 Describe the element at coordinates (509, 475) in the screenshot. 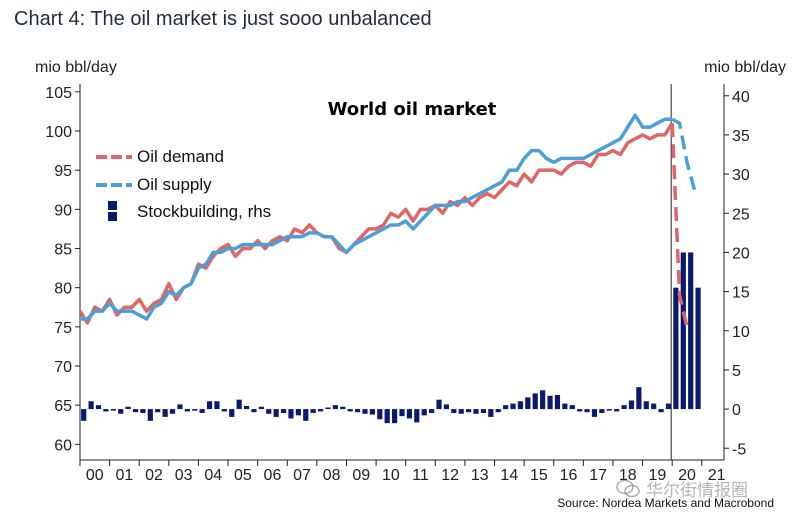

I see `x-tick-label: 14` at that location.